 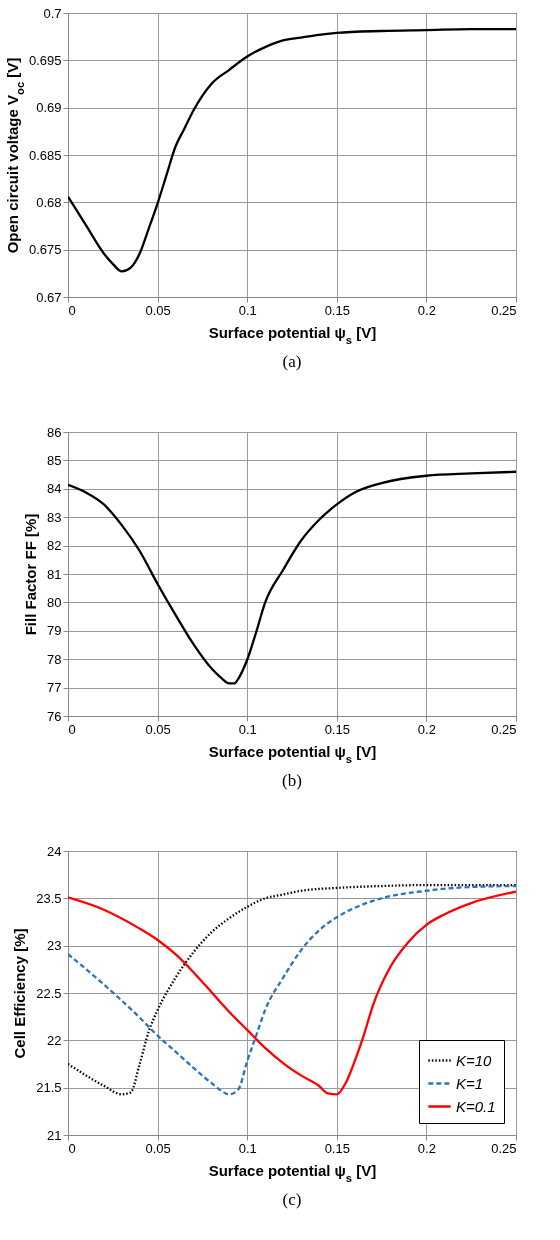 What do you see at coordinates (52, 13) in the screenshot?
I see `y-tick-label: 0.7` at bounding box center [52, 13].